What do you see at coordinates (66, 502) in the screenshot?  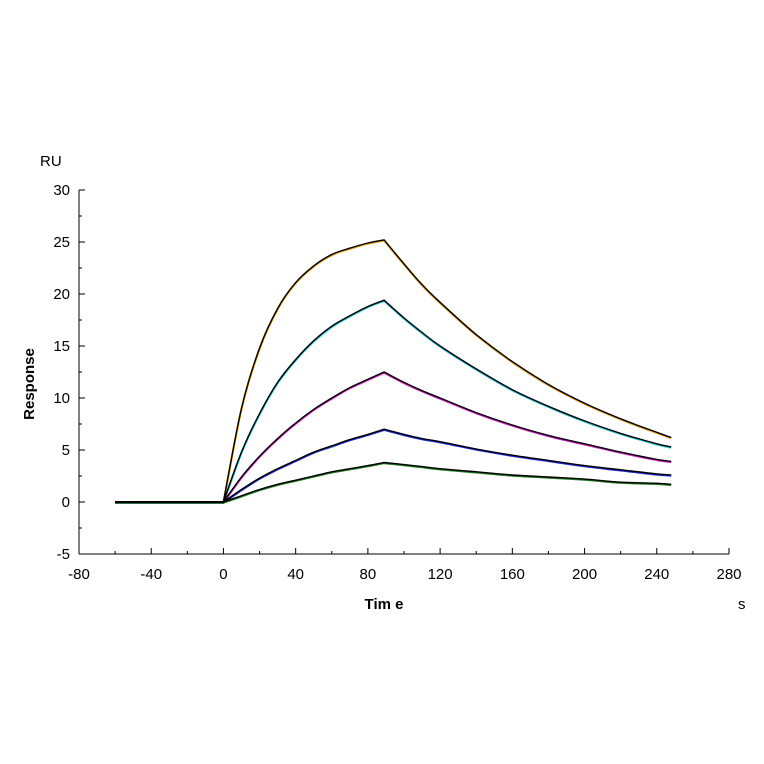 I see `y-tick-label: 0` at bounding box center [66, 502].